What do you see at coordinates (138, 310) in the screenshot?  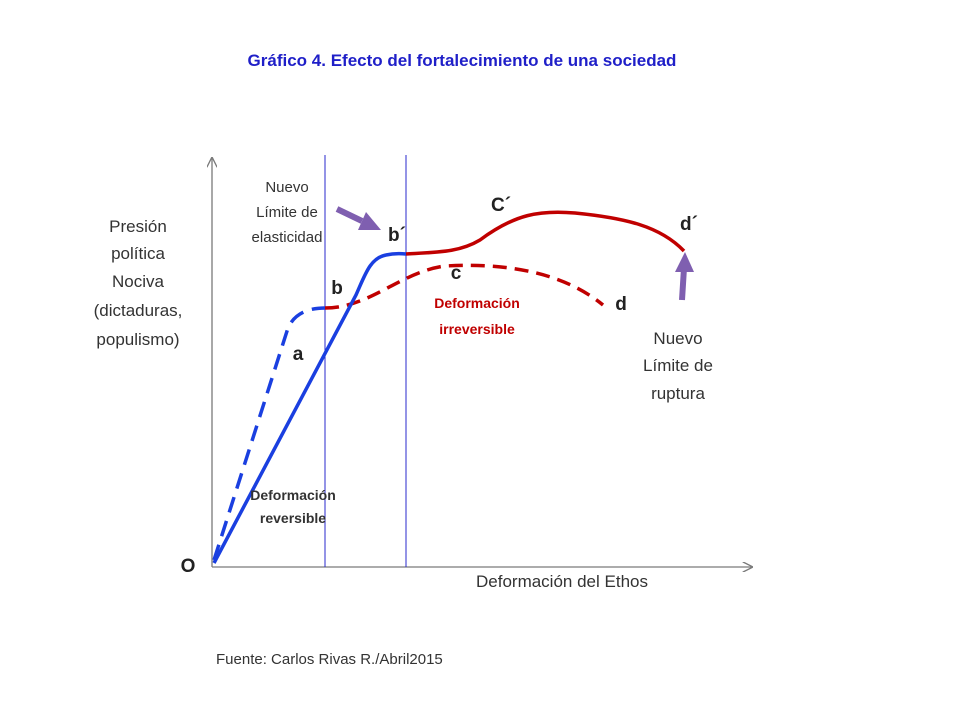 I see `svg-text: (dictaduras,` at bounding box center [138, 310].